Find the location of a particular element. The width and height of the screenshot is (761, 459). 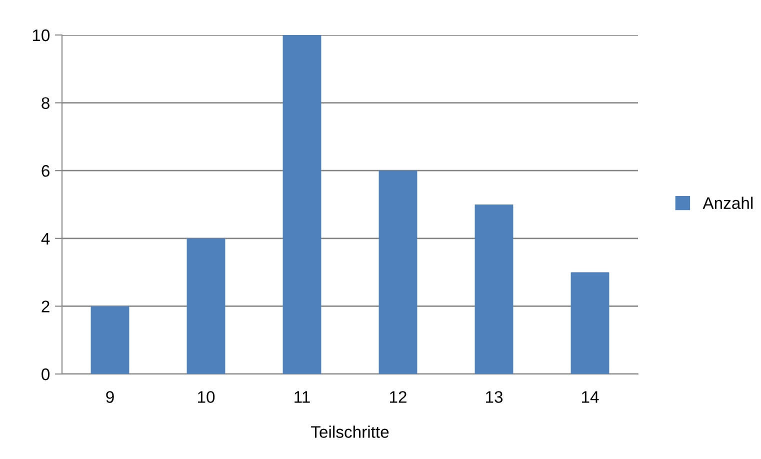

y-tick-label: 2 is located at coordinates (46, 306).